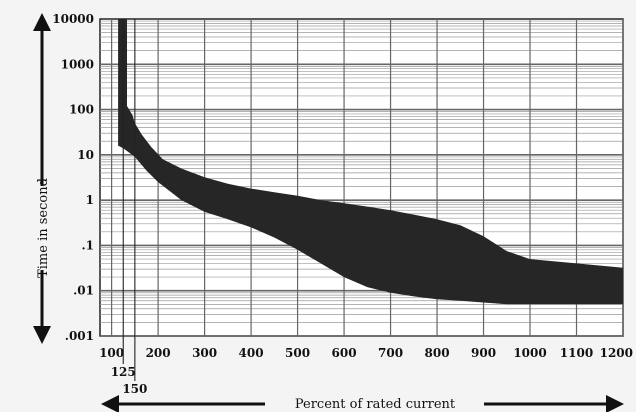 This screenshot has width=636, height=412. Describe the element at coordinates (251, 353) in the screenshot. I see `x-tick-label: 400` at that location.